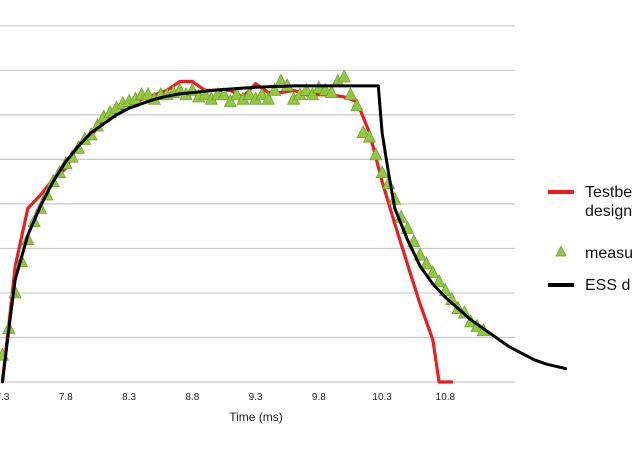  Describe the element at coordinates (446, 397) in the screenshot. I see `x-tick-label: 10.8` at that location.